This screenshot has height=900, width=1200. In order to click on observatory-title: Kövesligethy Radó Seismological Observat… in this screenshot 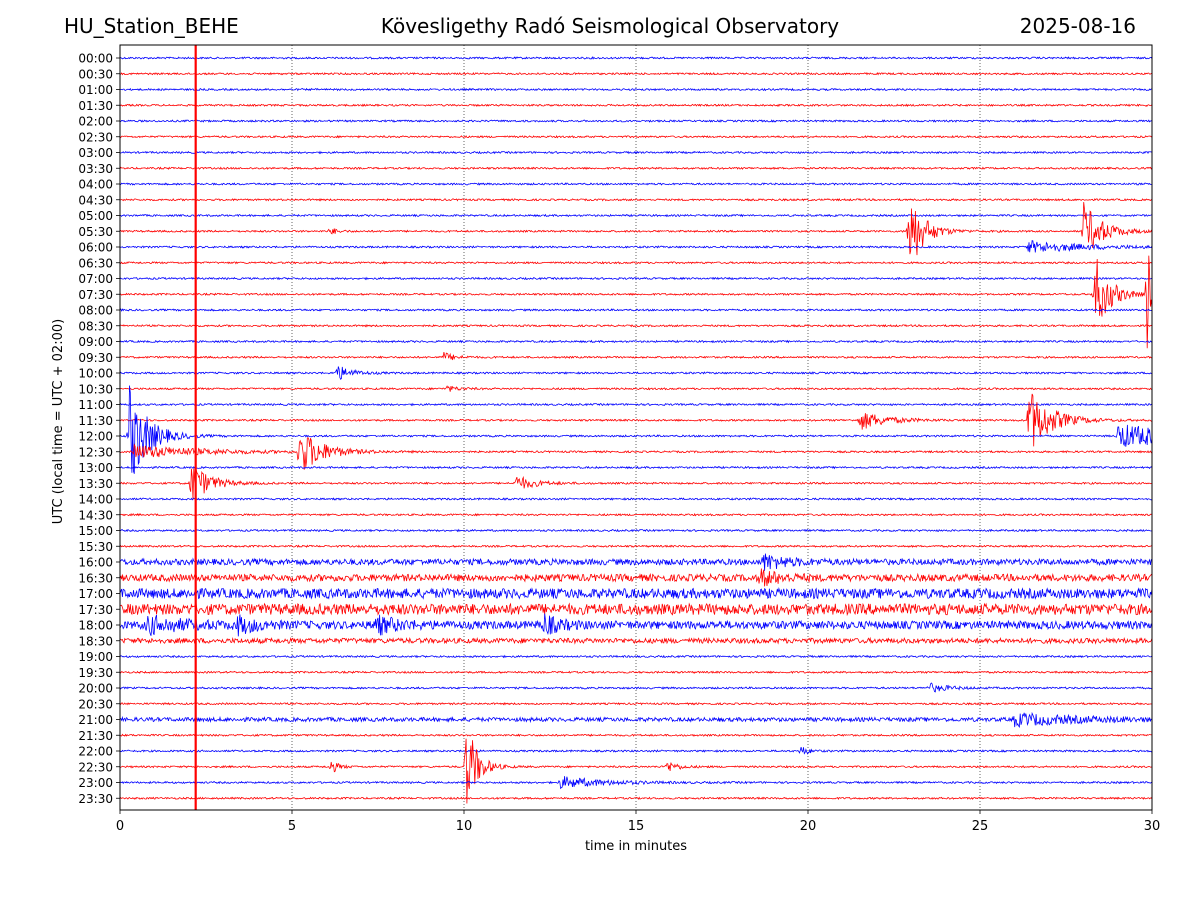, I will do `click(610, 26)`.